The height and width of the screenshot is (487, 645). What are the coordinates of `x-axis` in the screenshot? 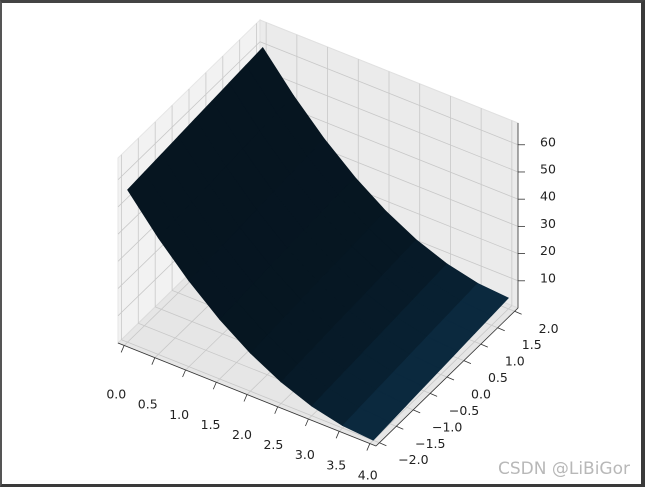 It's located at (247, 394).